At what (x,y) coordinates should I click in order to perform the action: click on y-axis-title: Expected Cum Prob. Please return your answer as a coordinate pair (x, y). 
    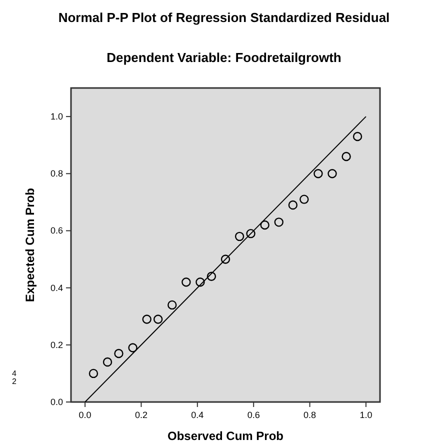
    Looking at the image, I should click on (30, 245).